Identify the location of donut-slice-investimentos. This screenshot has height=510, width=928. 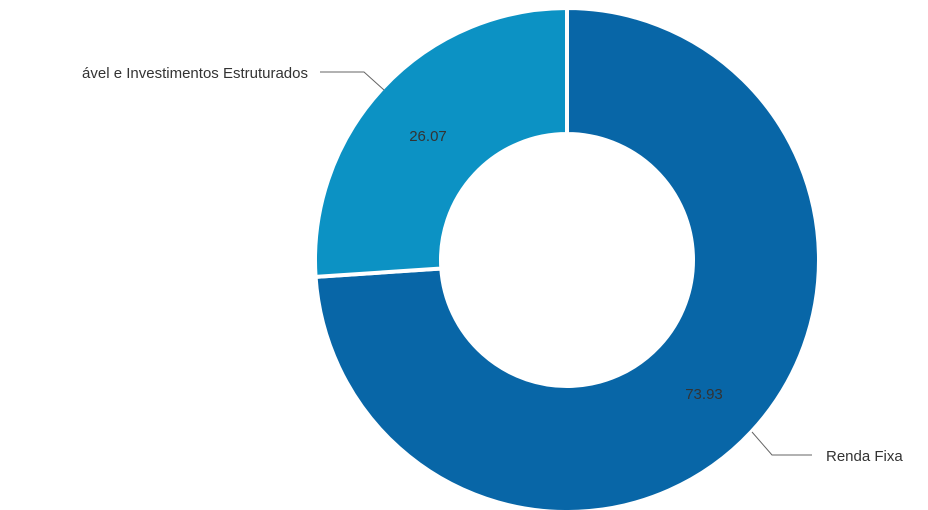
(441, 142).